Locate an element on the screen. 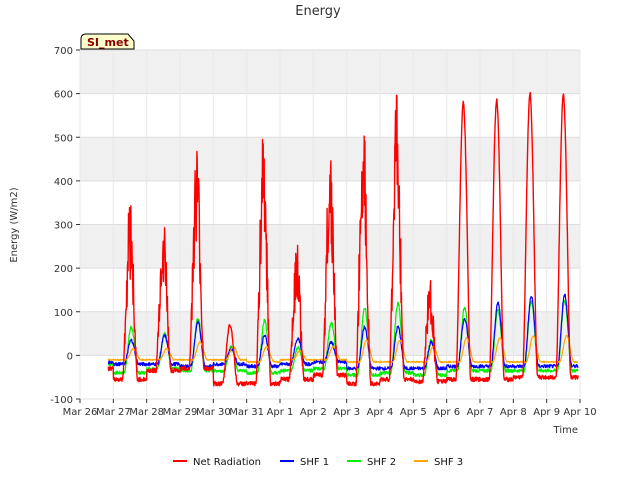  x-tick-label: Mar 31 is located at coordinates (246, 412).